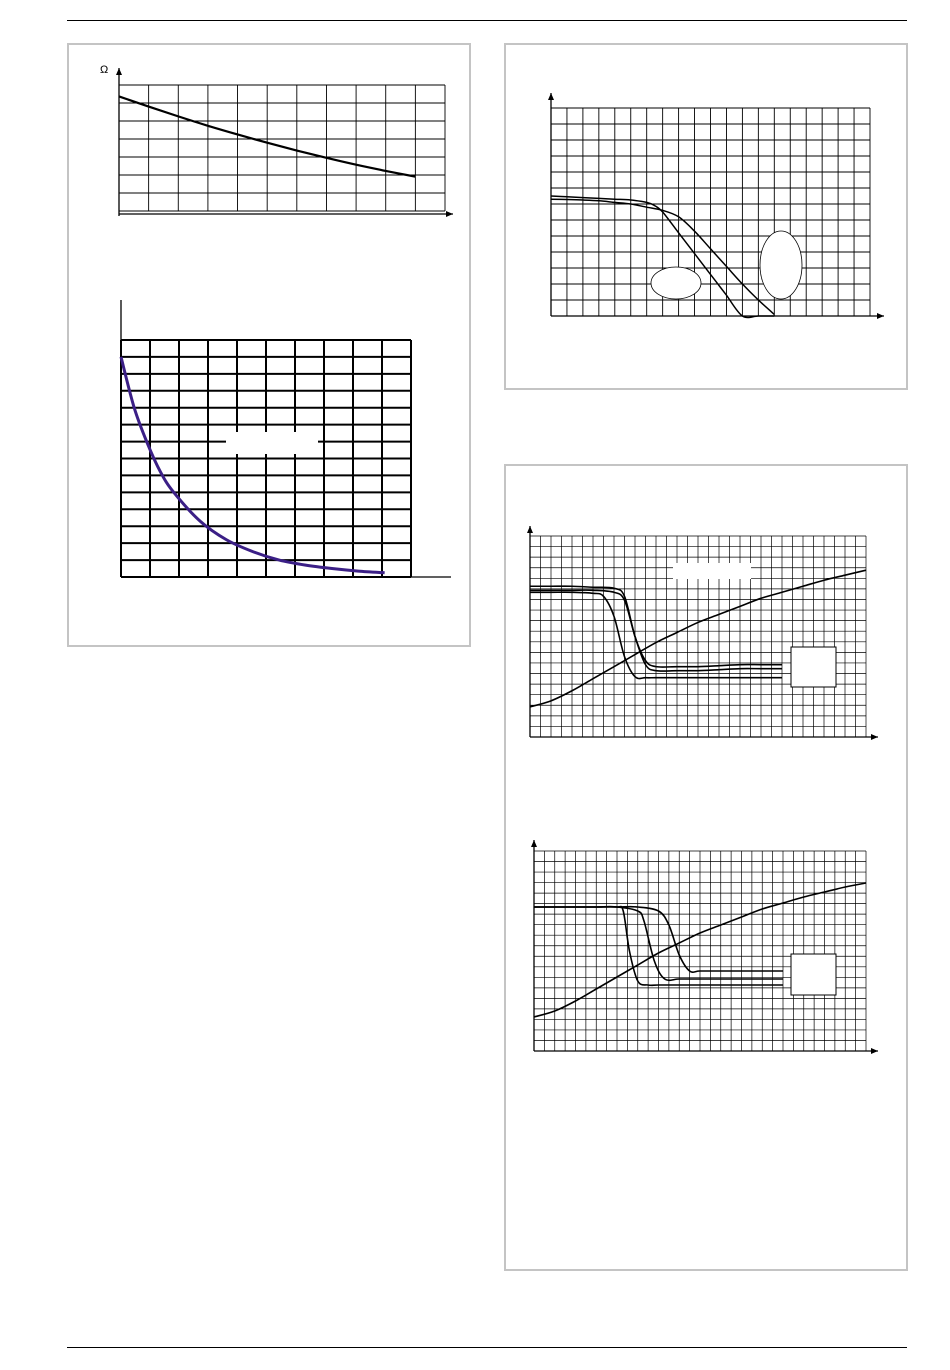 Image resolution: width=950 pixels, height=1370 pixels. I want to click on chart4-label-mask, so click(712, 571).